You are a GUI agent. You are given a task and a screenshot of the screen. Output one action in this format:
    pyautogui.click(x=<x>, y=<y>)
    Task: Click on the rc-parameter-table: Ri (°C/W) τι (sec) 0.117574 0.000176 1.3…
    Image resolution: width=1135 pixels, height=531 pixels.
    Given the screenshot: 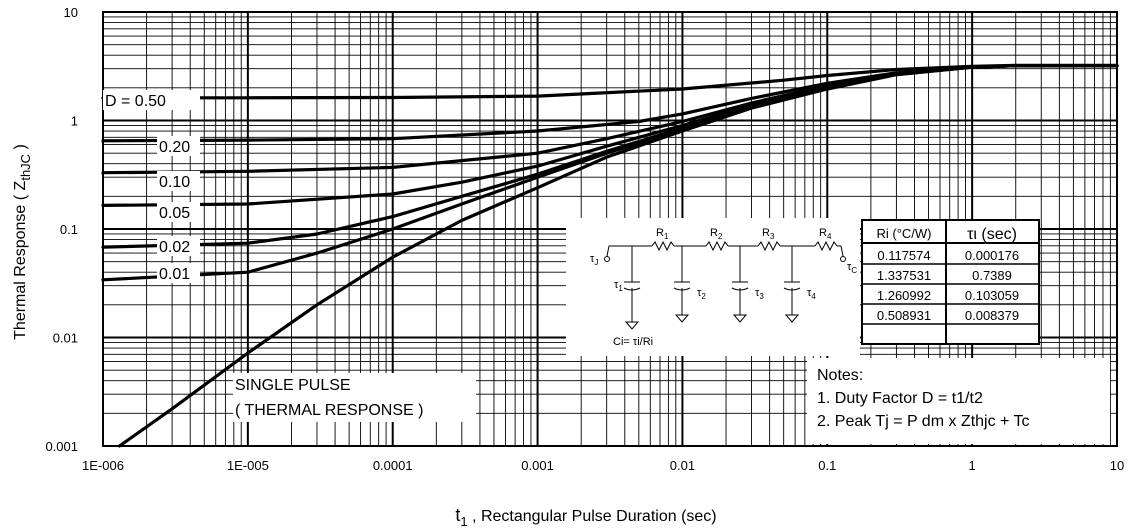 What is the action you would take?
    pyautogui.click(x=950, y=282)
    